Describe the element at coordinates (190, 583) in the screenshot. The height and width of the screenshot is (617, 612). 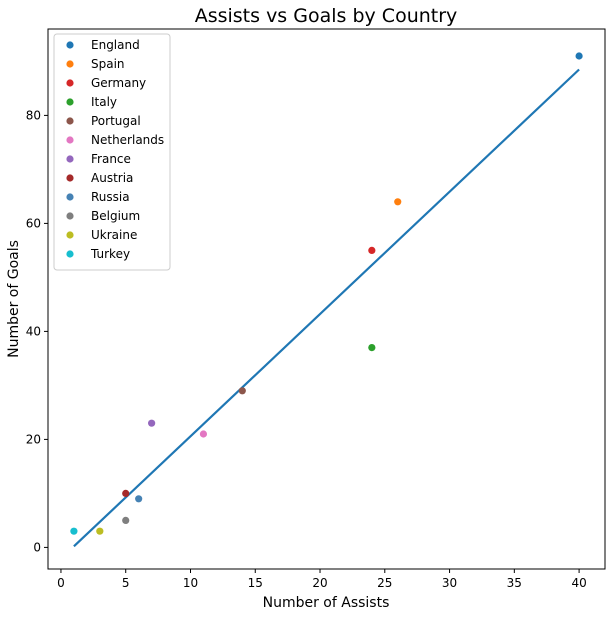
I see `x-tick-label: 10` at that location.